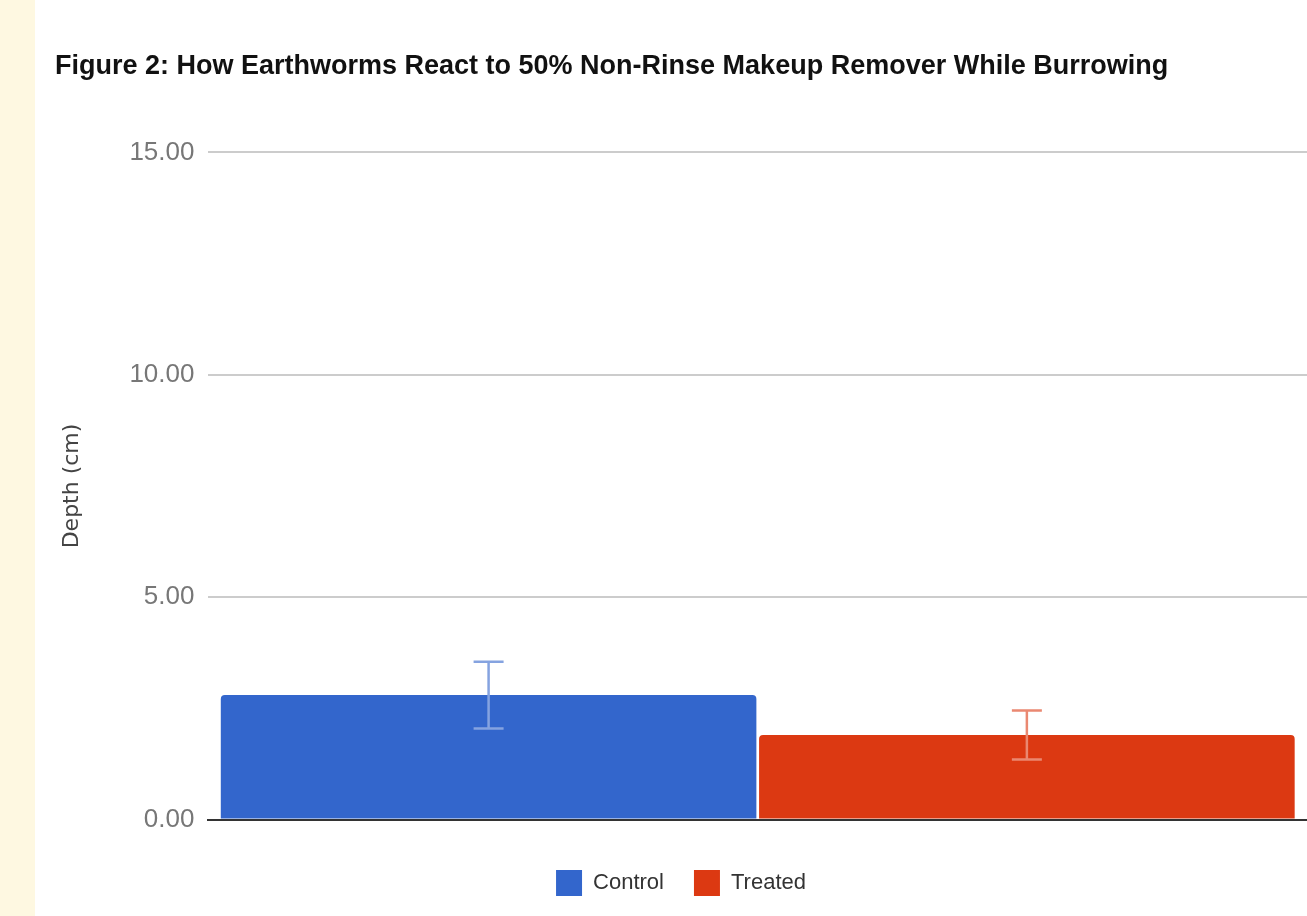  What do you see at coordinates (162, 150) in the screenshot?
I see `y-tick-label: 15.00` at bounding box center [162, 150].